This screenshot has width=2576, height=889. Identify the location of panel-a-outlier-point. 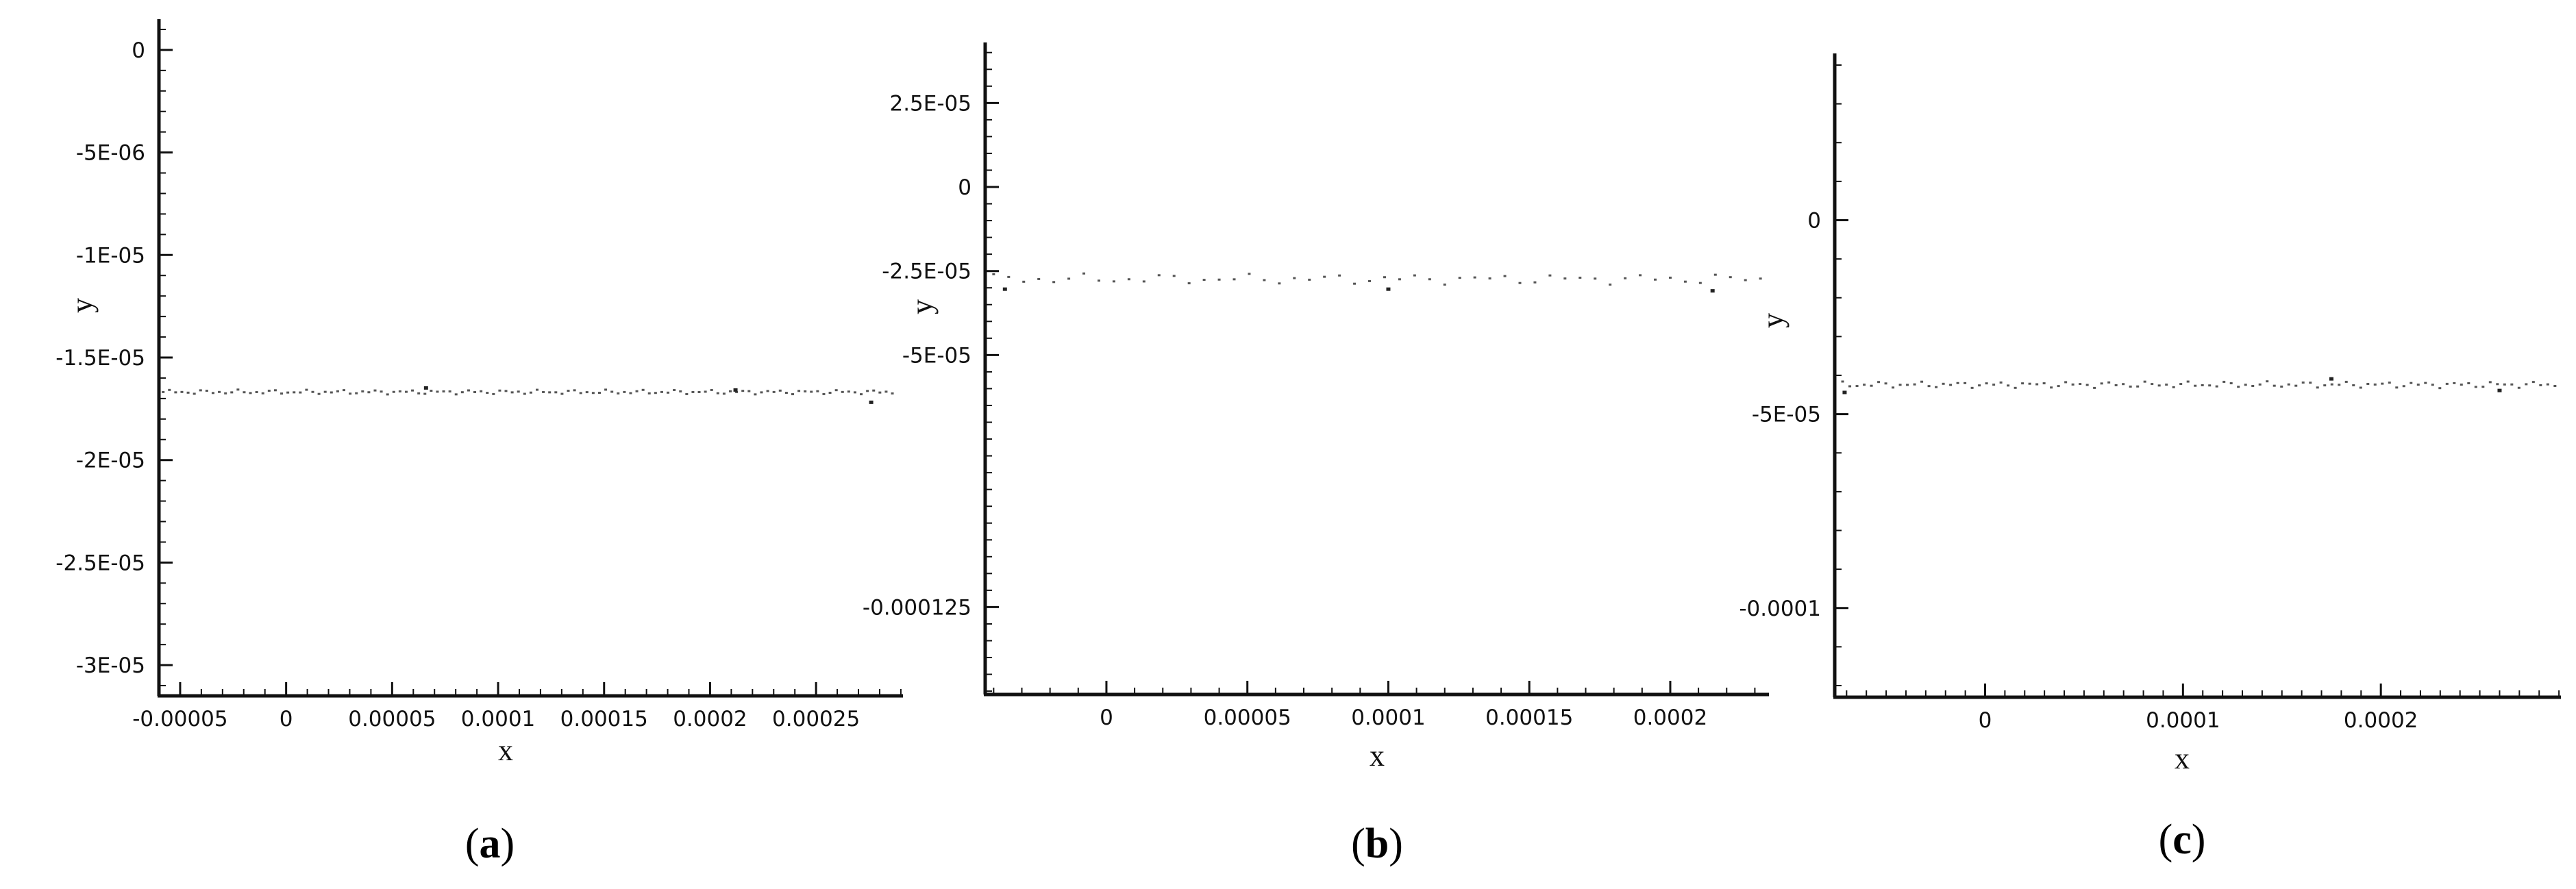
(871, 402).